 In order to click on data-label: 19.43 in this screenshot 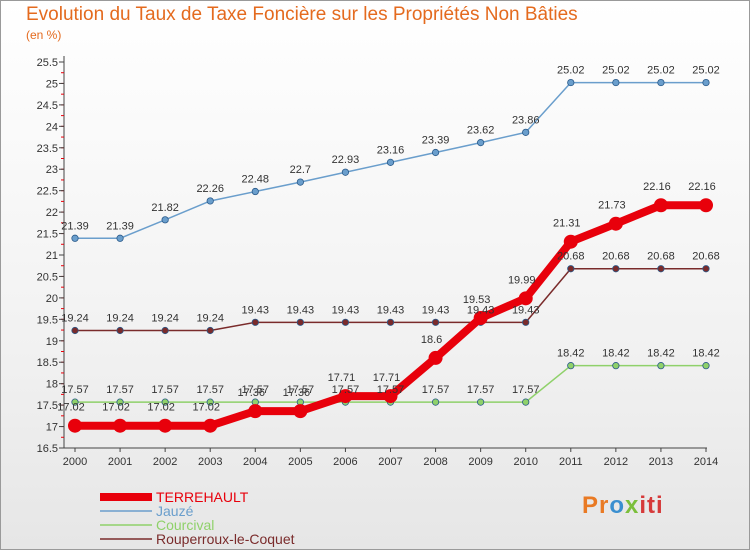, I will do `click(256, 310)`.